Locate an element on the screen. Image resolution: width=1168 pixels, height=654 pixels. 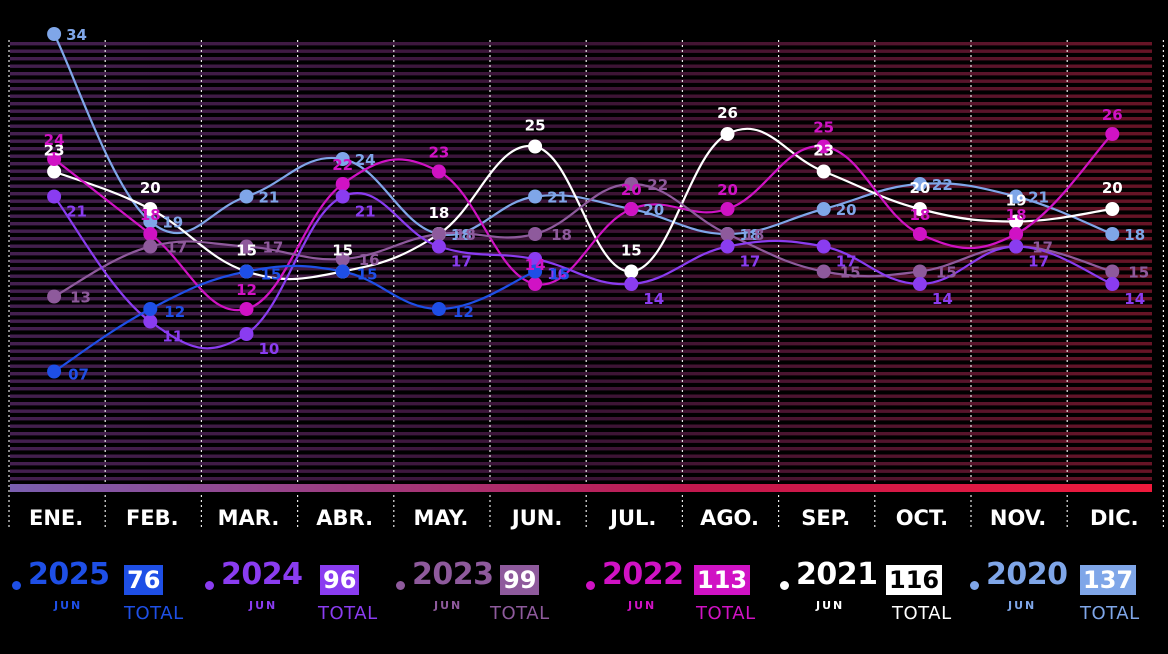
data-label-2022: 26 is located at coordinates (1112, 115).